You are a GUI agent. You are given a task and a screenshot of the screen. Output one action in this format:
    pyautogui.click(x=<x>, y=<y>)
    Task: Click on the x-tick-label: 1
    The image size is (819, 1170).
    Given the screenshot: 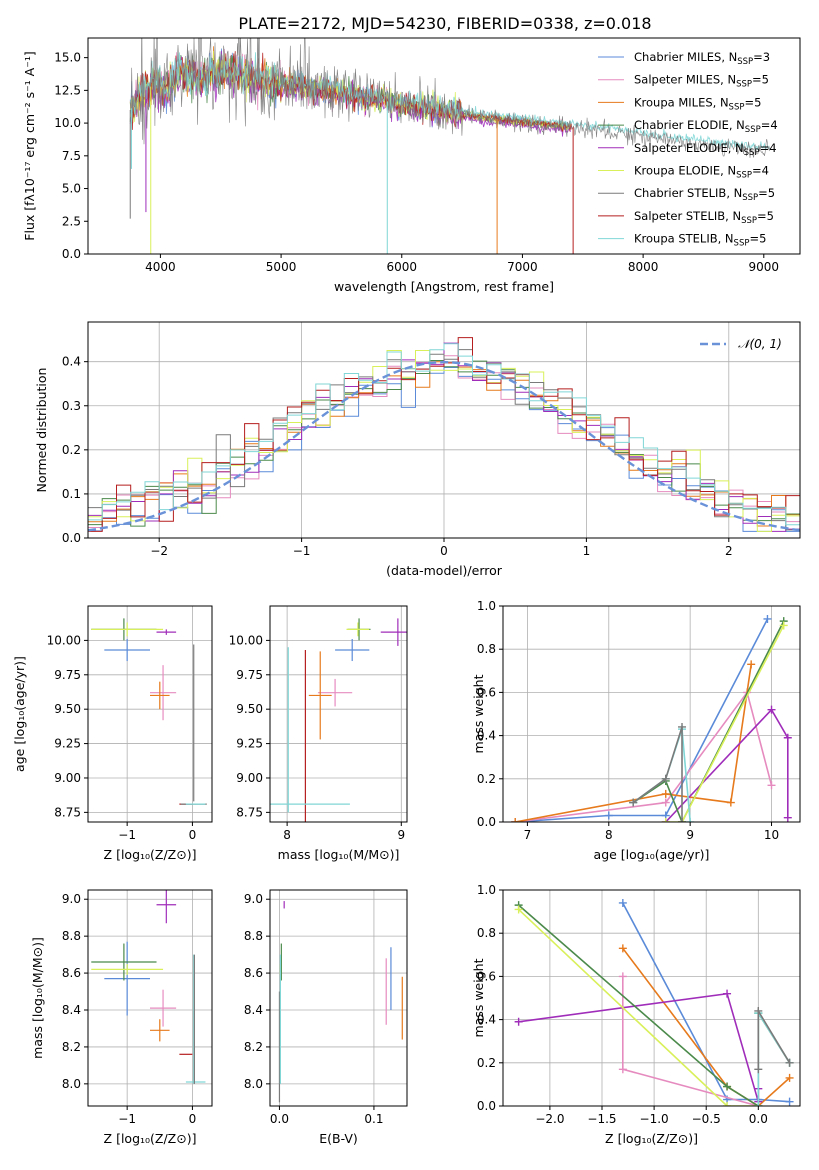 What is the action you would take?
    pyautogui.click(x=587, y=551)
    